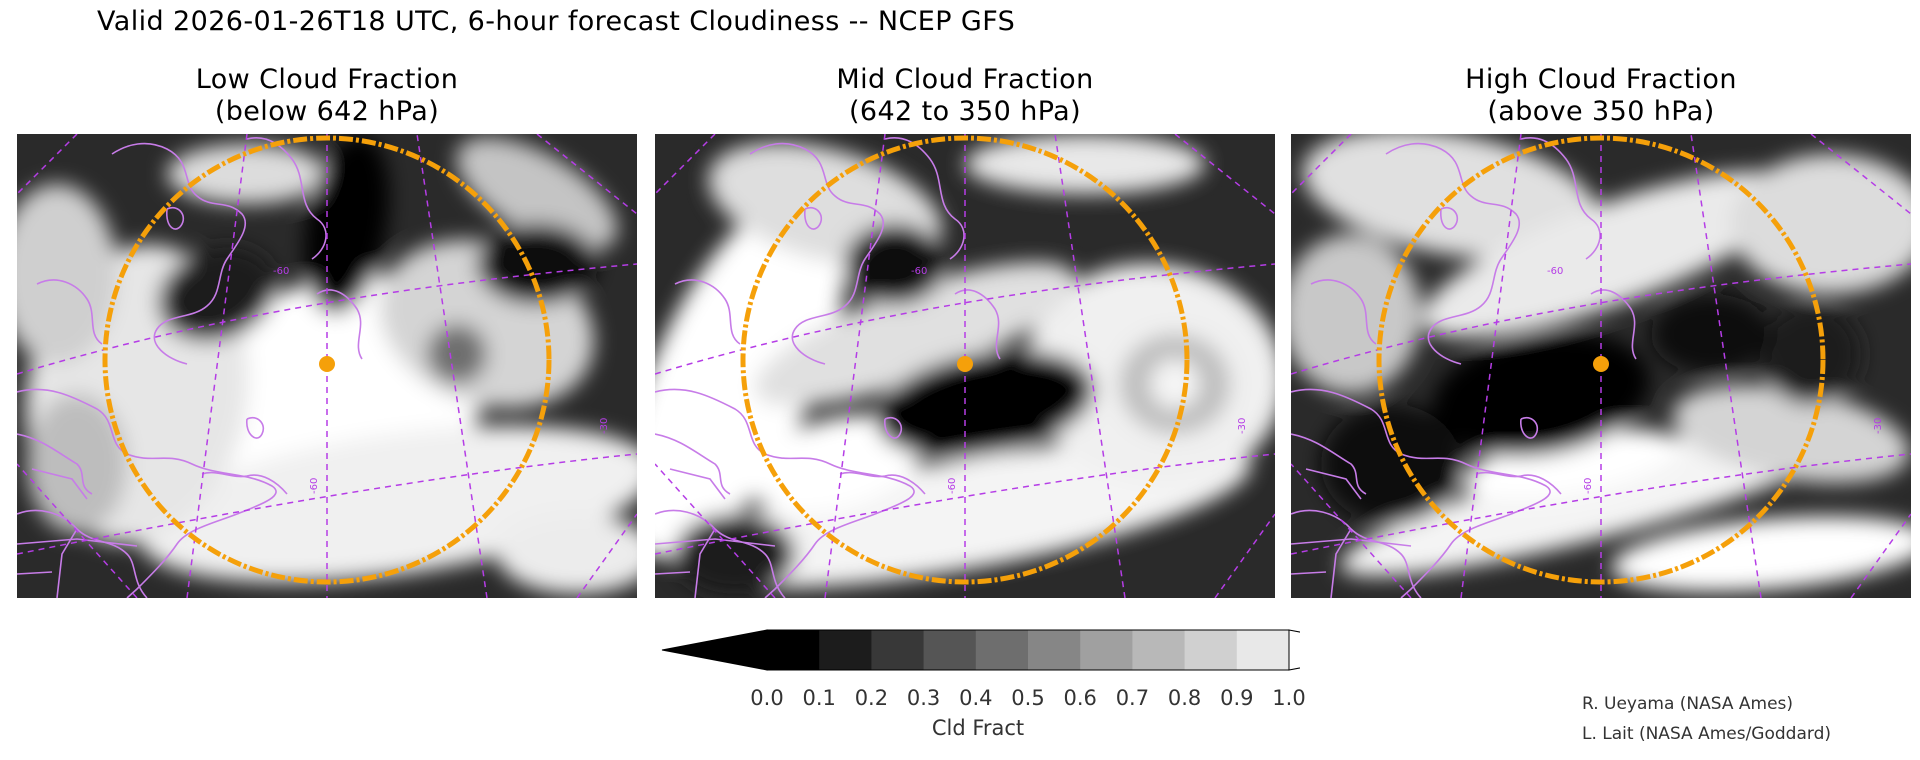 Image resolution: width=1920 pixels, height=760 pixels. What do you see at coordinates (1132, 698) in the screenshot?
I see `colorbar-tick-label: 0.7` at bounding box center [1132, 698].